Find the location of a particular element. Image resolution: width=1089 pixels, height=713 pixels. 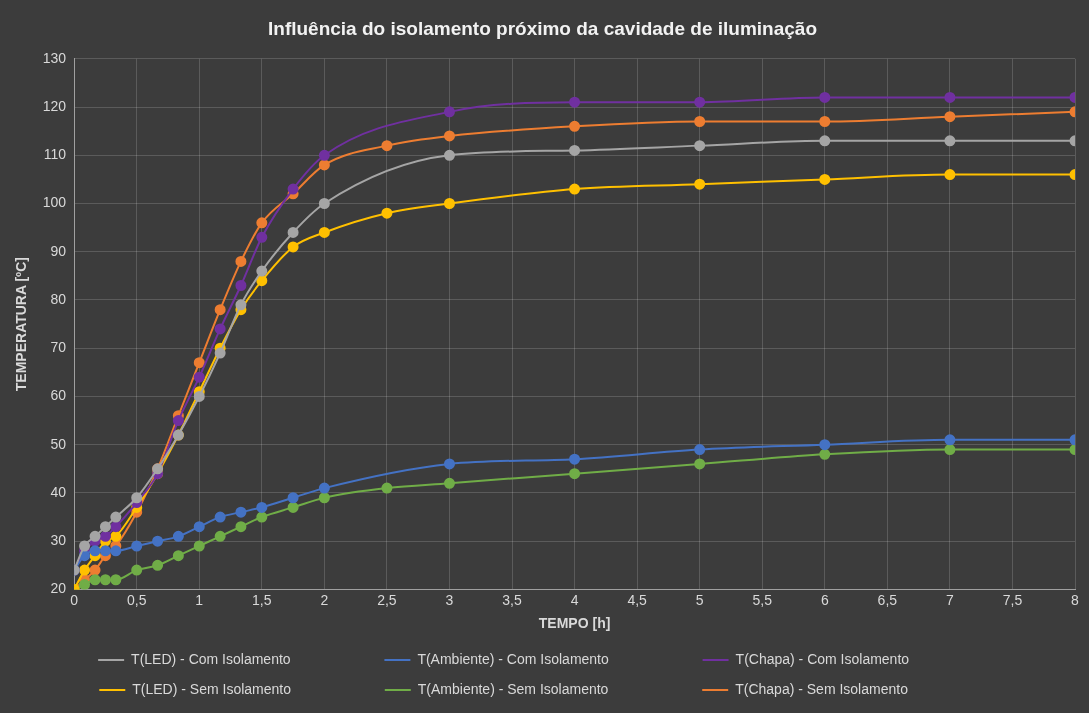

legend-label: T(Ambiente) - Com Isolamento is located at coordinates (552, 658).